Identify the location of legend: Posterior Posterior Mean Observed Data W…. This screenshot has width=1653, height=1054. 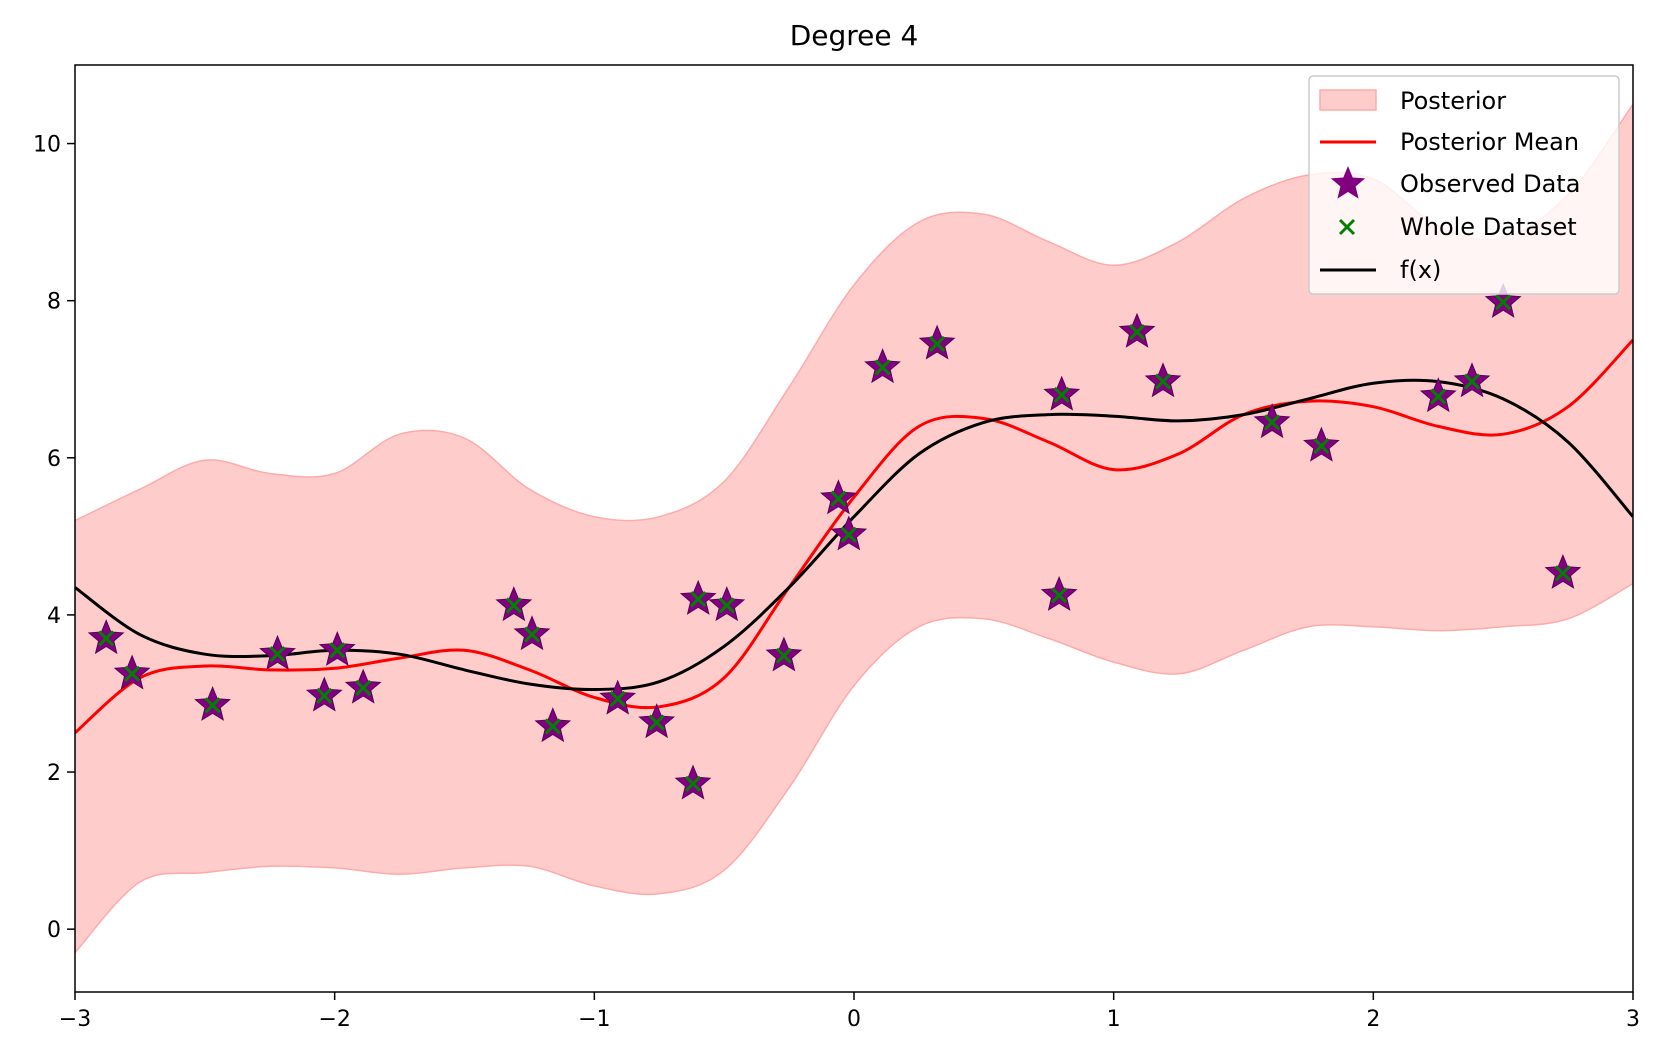
(1464, 185).